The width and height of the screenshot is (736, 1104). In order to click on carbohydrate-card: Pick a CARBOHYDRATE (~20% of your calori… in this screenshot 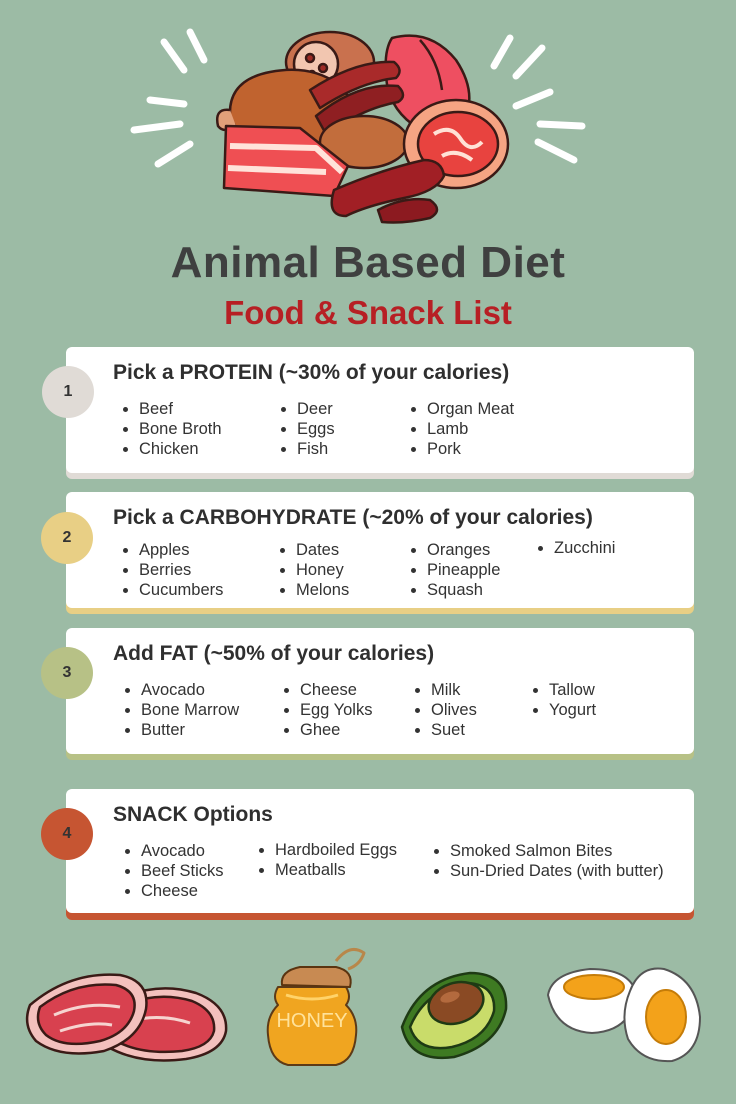, I will do `click(380, 550)`.